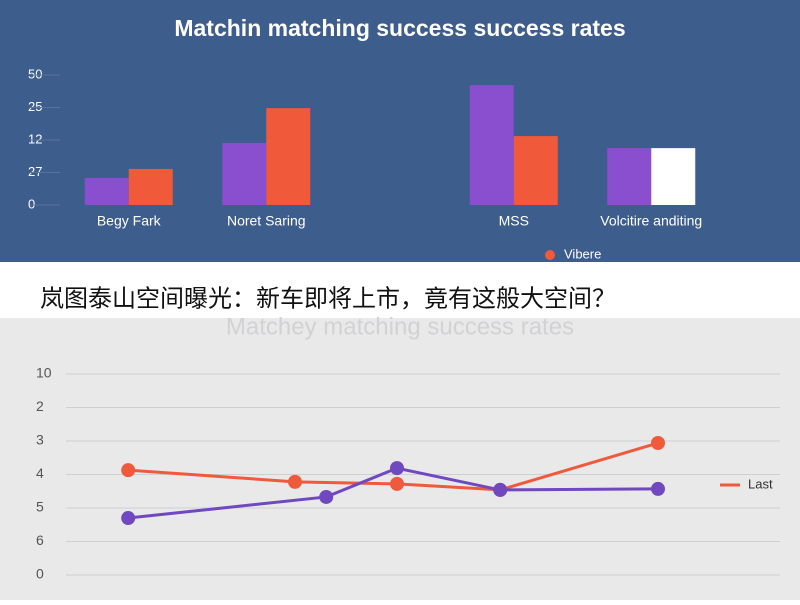 This screenshot has width=800, height=605. What do you see at coordinates (40, 540) in the screenshot?
I see `y-tick-label: 6` at bounding box center [40, 540].